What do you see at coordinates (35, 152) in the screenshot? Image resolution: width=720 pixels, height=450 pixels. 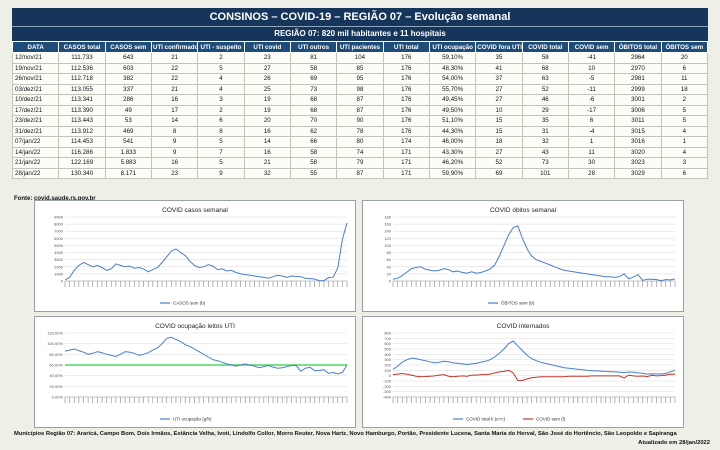 I see `table-cell: 14/jan/22` at bounding box center [35, 152].